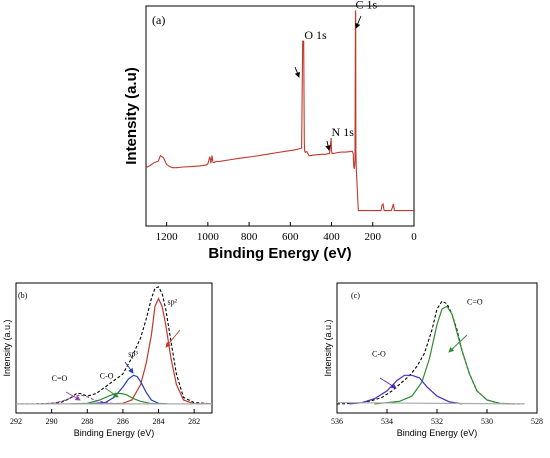  What do you see at coordinates (537, 421) in the screenshot?
I see `x-tick-label: 528` at bounding box center [537, 421].